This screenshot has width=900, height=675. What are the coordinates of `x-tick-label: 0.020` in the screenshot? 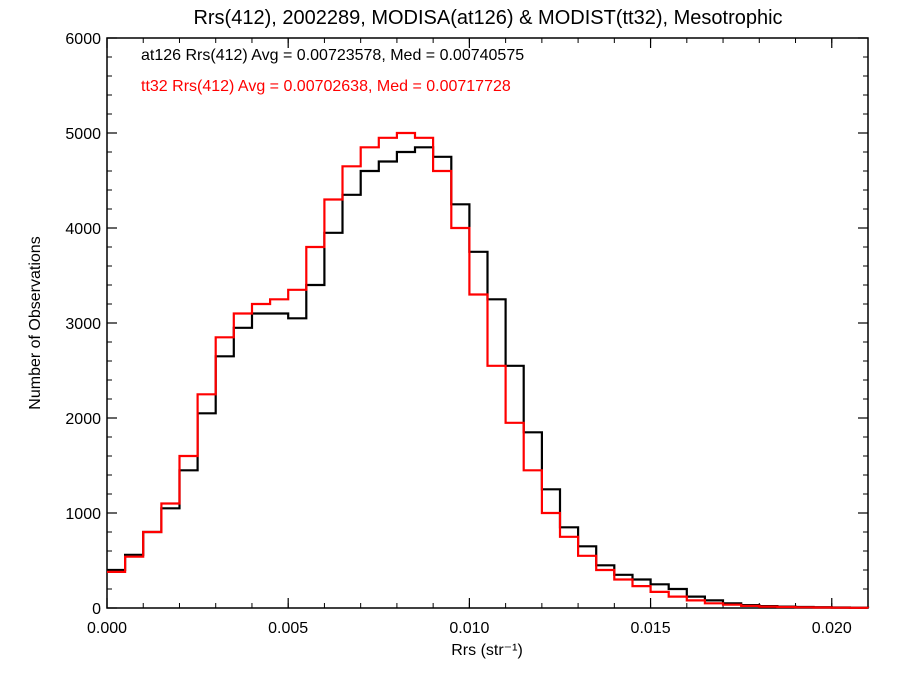 It's located at (832, 628).